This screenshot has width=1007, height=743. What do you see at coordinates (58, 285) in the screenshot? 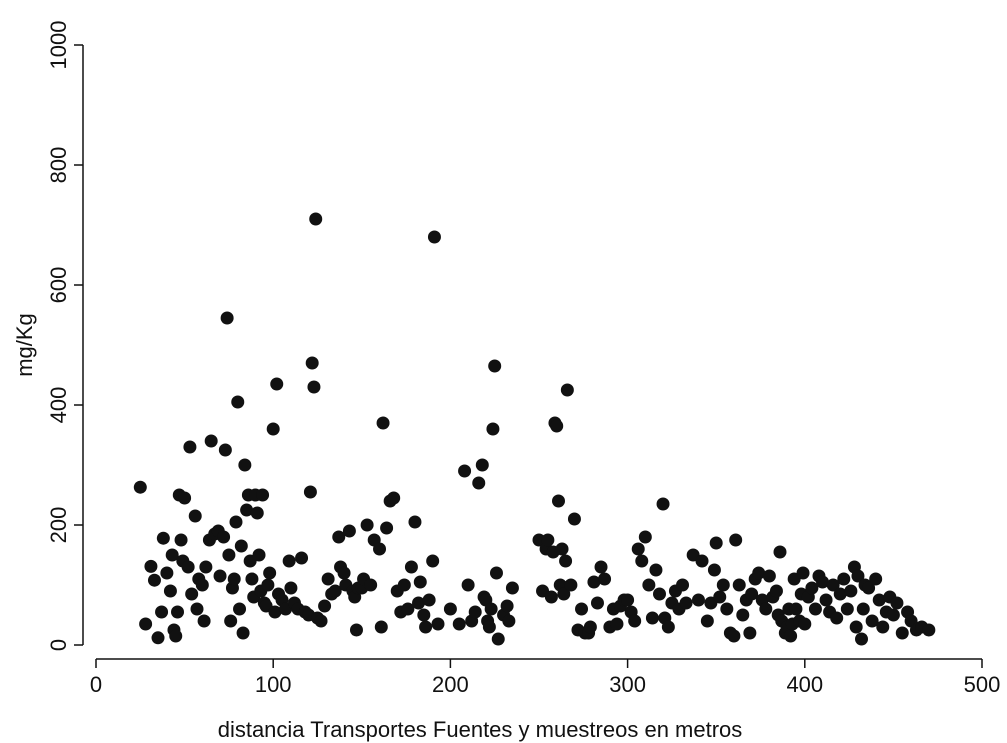
I see `y-tick-label: 600` at bounding box center [58, 285].